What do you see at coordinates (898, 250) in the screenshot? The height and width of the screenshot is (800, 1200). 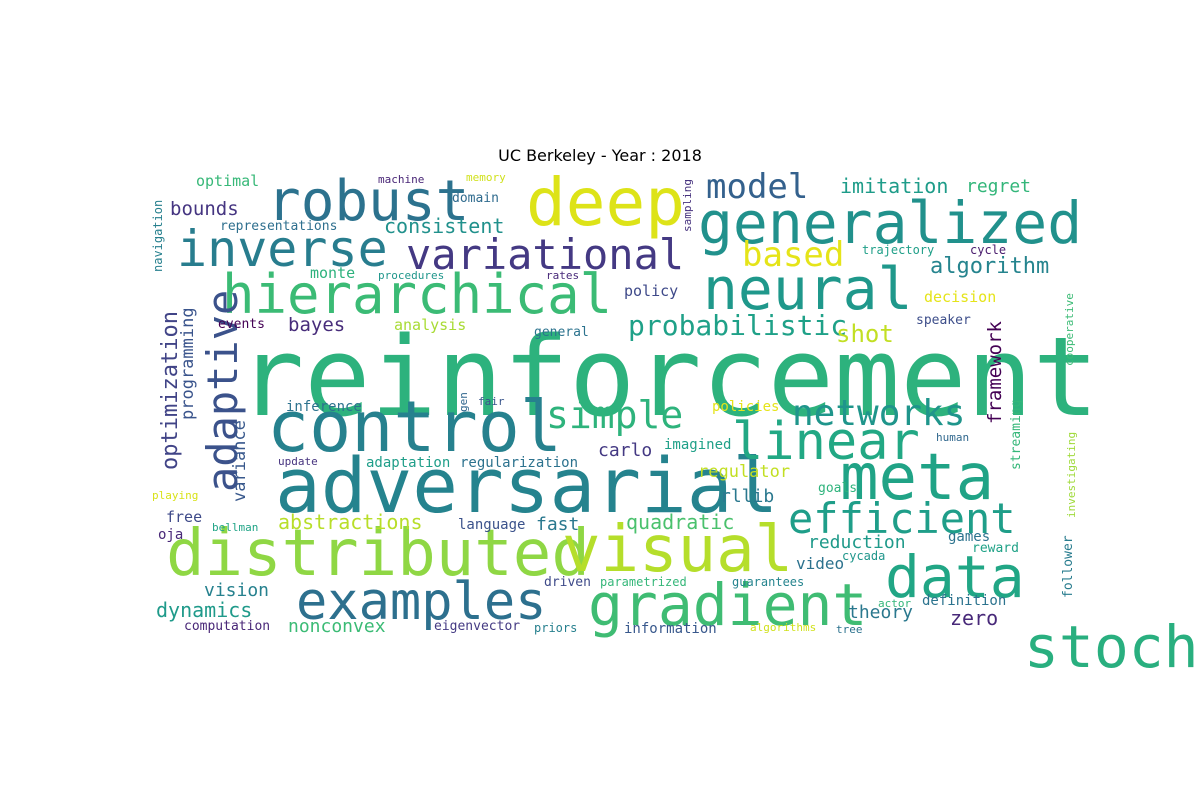 I see `word-trajectory: trajectory` at bounding box center [898, 250].